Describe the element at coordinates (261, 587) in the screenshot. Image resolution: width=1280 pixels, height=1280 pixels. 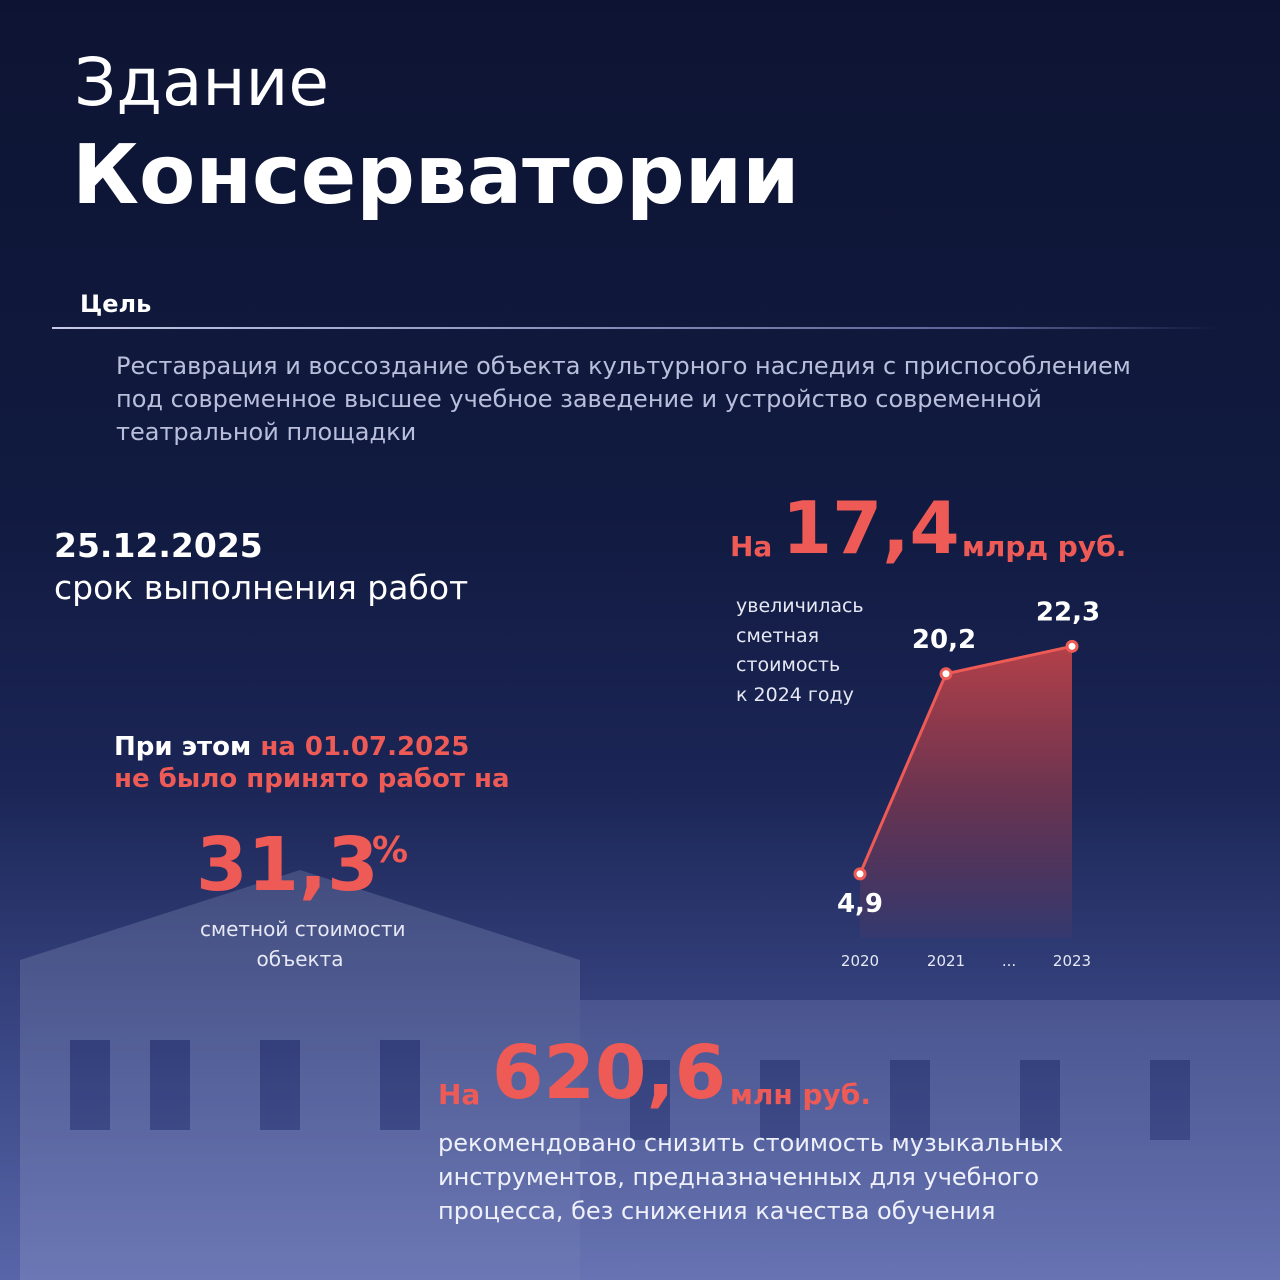
I see `deadline-caption: срок выполнения работ` at that location.